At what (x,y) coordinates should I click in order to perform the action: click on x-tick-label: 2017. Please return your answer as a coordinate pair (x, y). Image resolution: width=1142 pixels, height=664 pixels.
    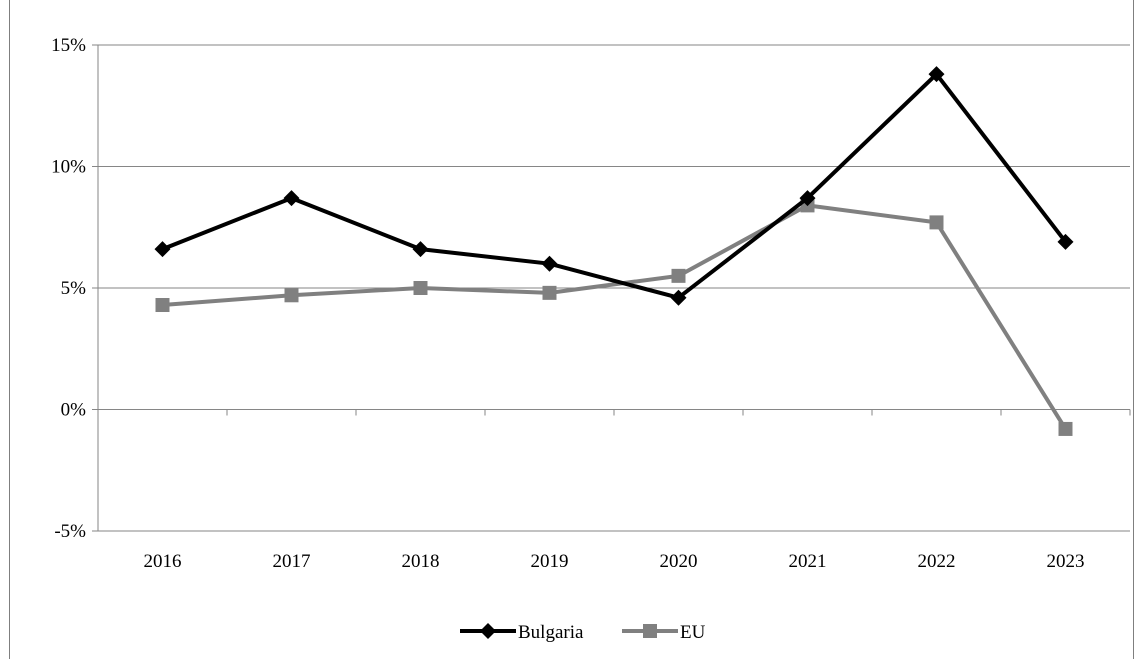
    Looking at the image, I should click on (292, 561).